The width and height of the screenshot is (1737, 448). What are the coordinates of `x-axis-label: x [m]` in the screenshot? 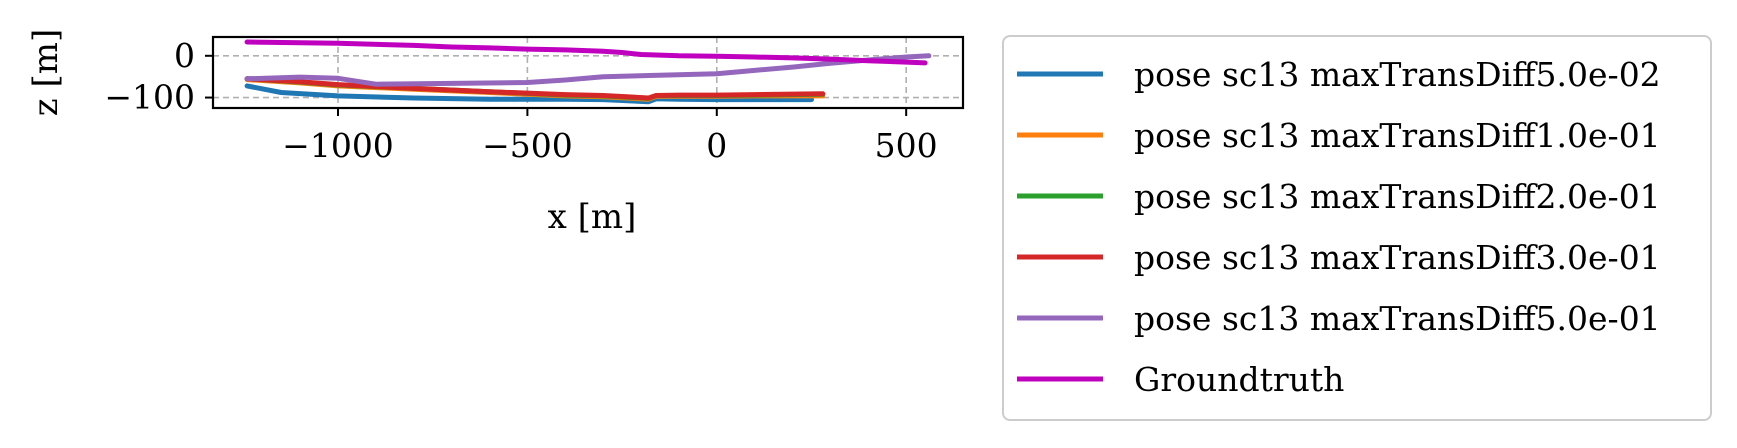 It's located at (592, 217).